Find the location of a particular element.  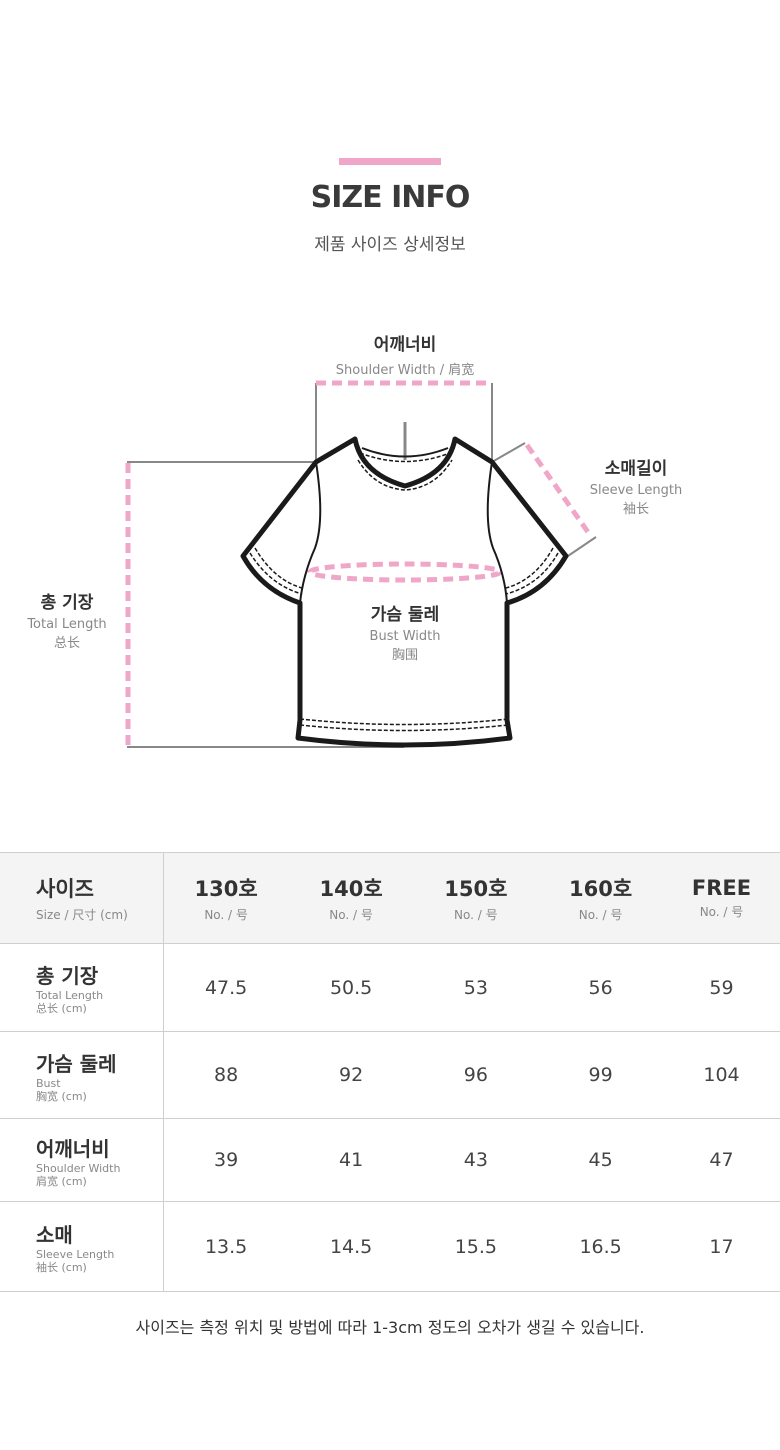

col-size: 150호 is located at coordinates (476, 889).